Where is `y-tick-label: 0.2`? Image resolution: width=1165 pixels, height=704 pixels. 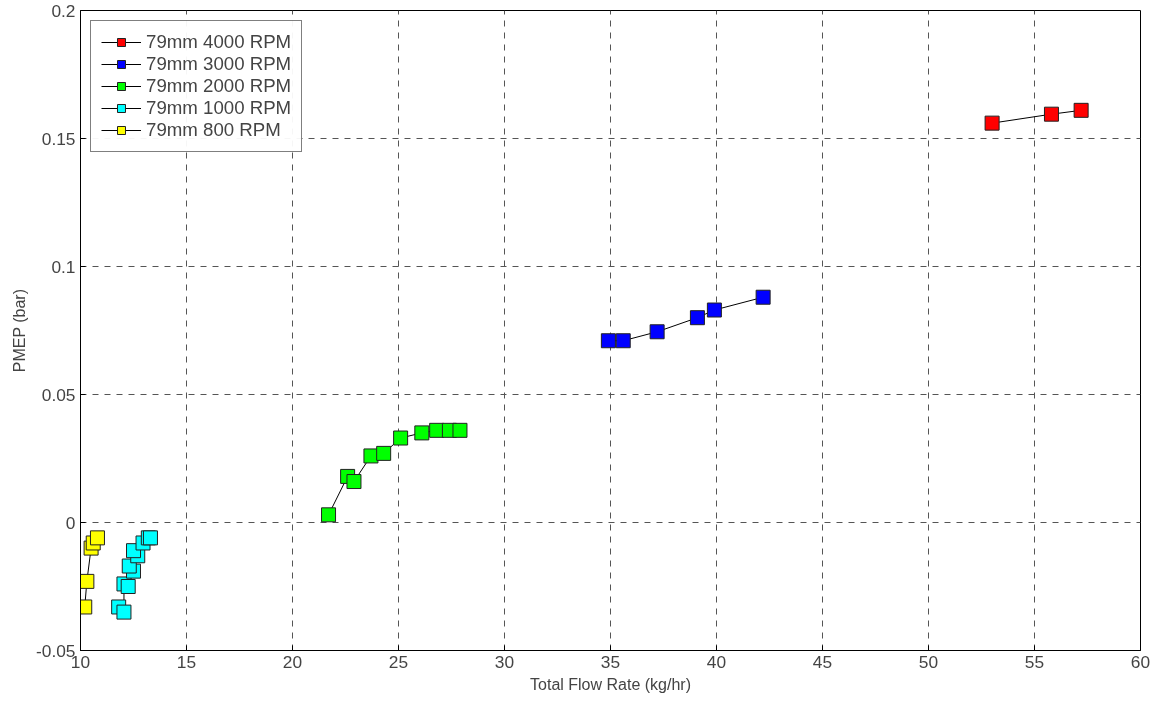
y-tick-label: 0.2 is located at coordinates (63, 10).